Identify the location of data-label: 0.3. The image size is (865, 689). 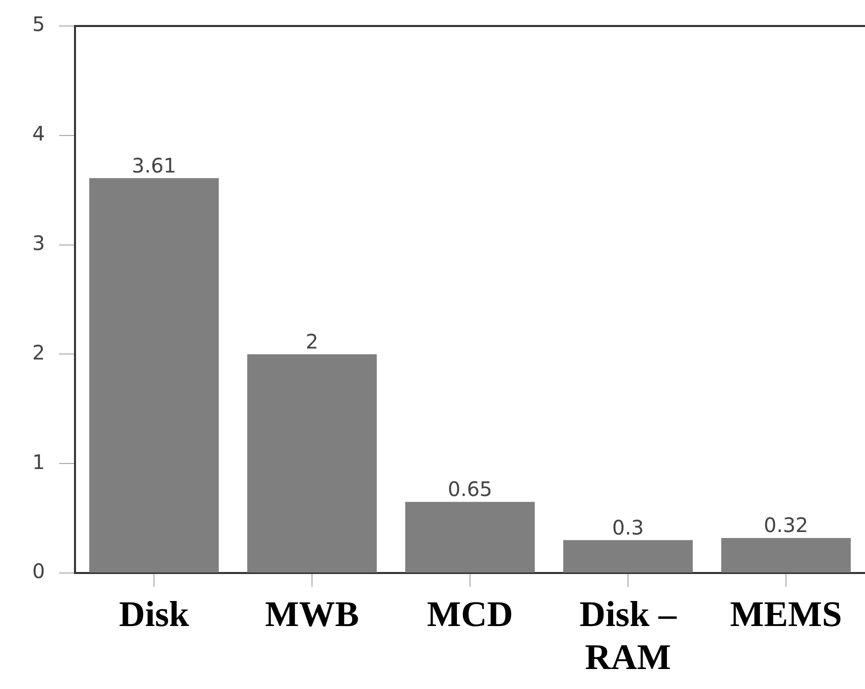
(628, 527).